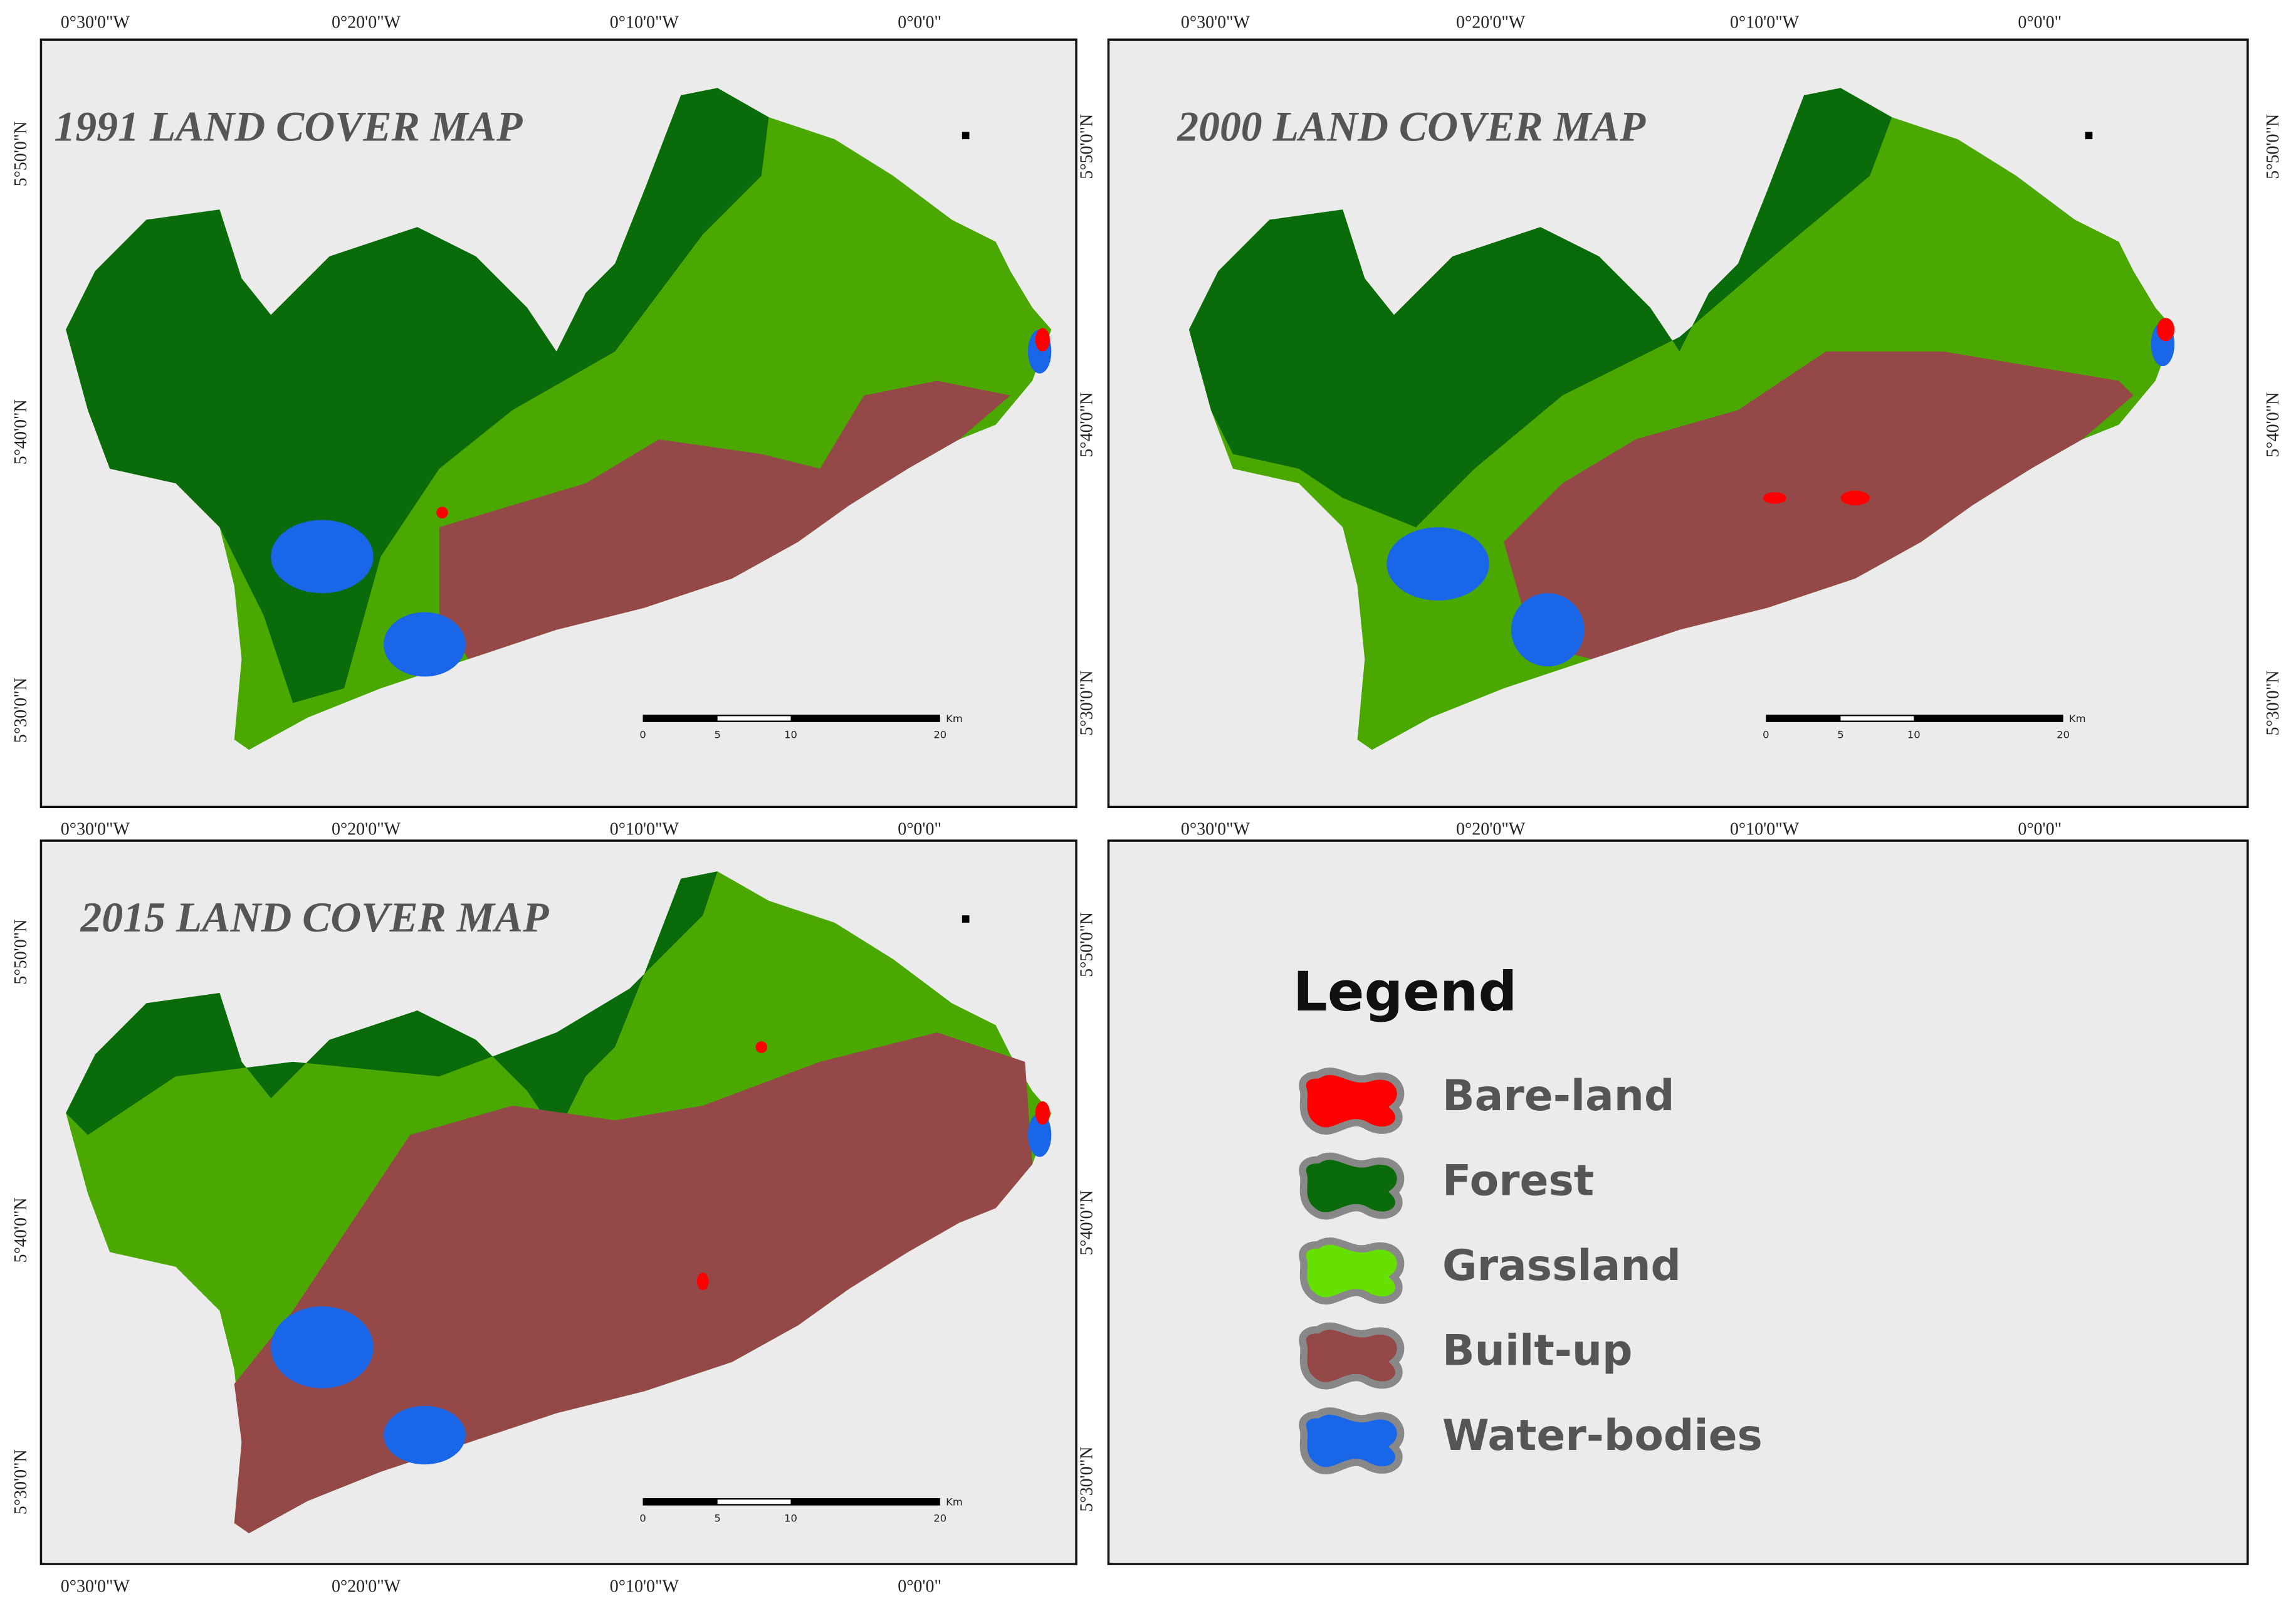 The image size is (2296, 1611). Describe the element at coordinates (1558, 1095) in the screenshot. I see `legend-label: Bare-land` at that location.